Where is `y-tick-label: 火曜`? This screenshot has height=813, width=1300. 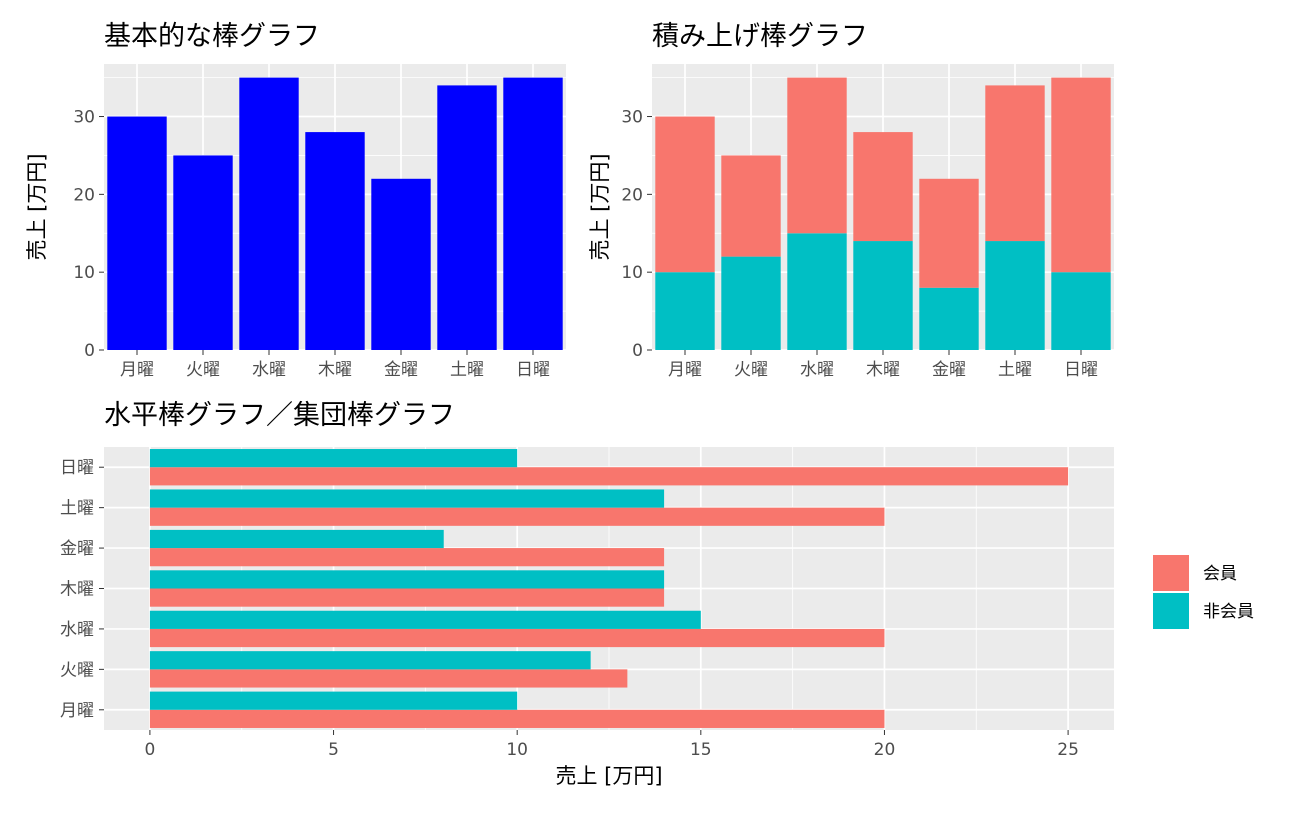
y-tick-label: 火曜 is located at coordinates (77, 670).